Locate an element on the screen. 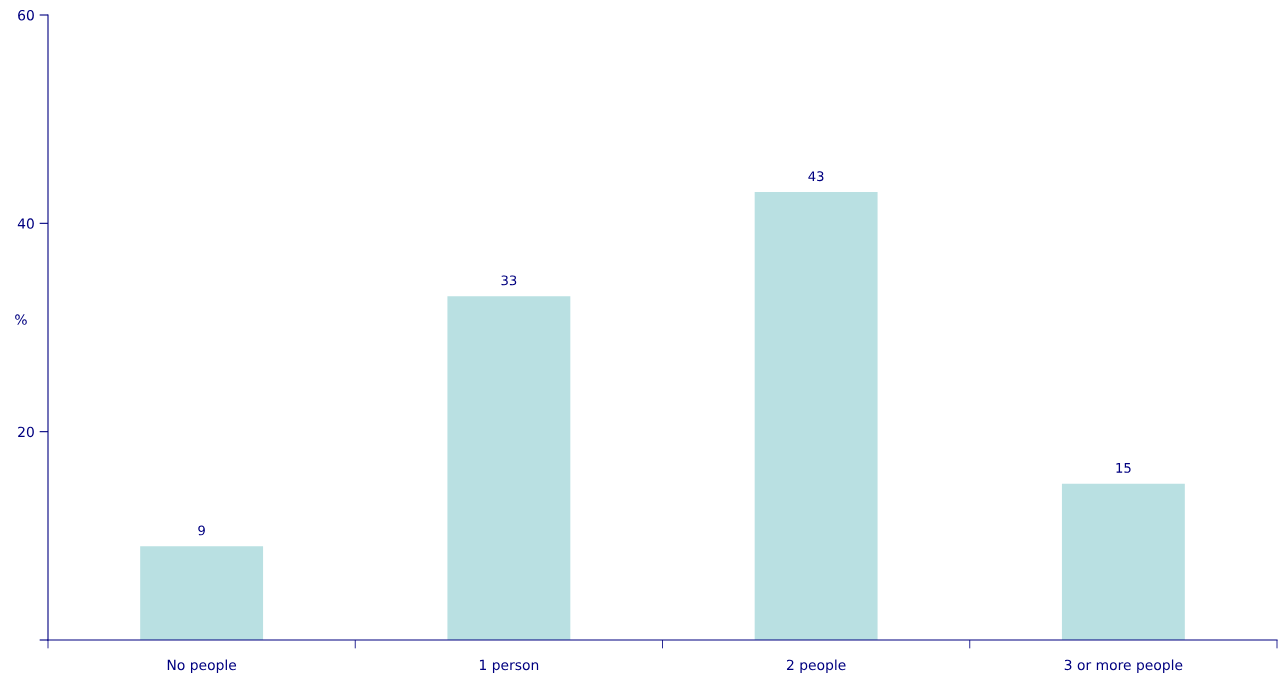 This screenshot has height=683, width=1279. data-label: 43 is located at coordinates (816, 176).